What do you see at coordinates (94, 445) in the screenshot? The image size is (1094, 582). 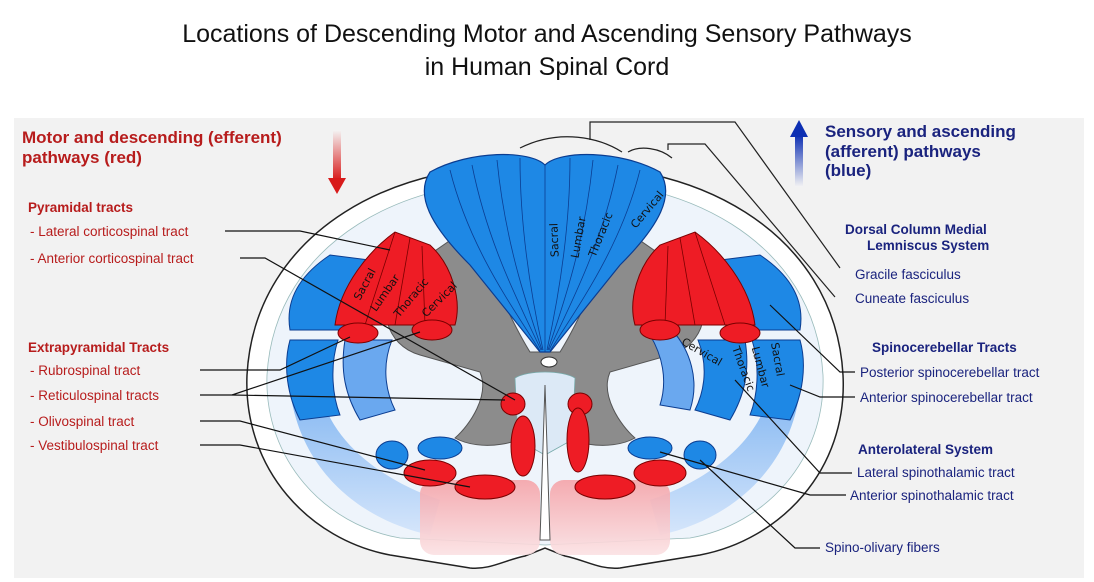 I see `vestibulospinal-label: - Vestibulospinal tract` at bounding box center [94, 445].